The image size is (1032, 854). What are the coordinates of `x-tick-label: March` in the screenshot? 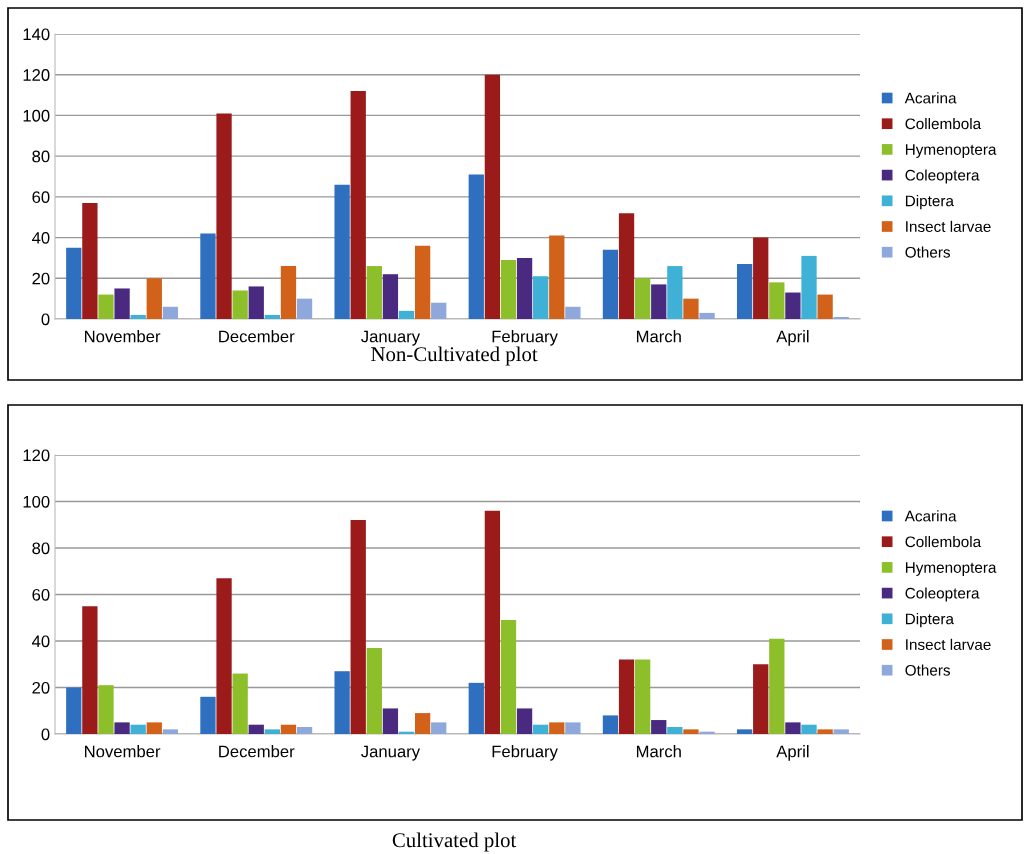 It's located at (658, 336).